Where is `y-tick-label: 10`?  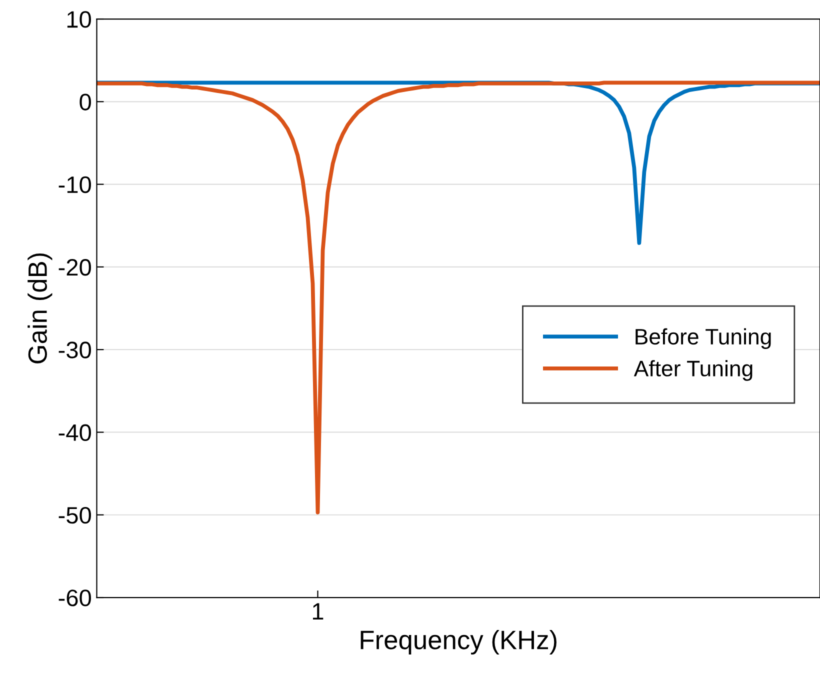 y-tick-label: 10 is located at coordinates (79, 19).